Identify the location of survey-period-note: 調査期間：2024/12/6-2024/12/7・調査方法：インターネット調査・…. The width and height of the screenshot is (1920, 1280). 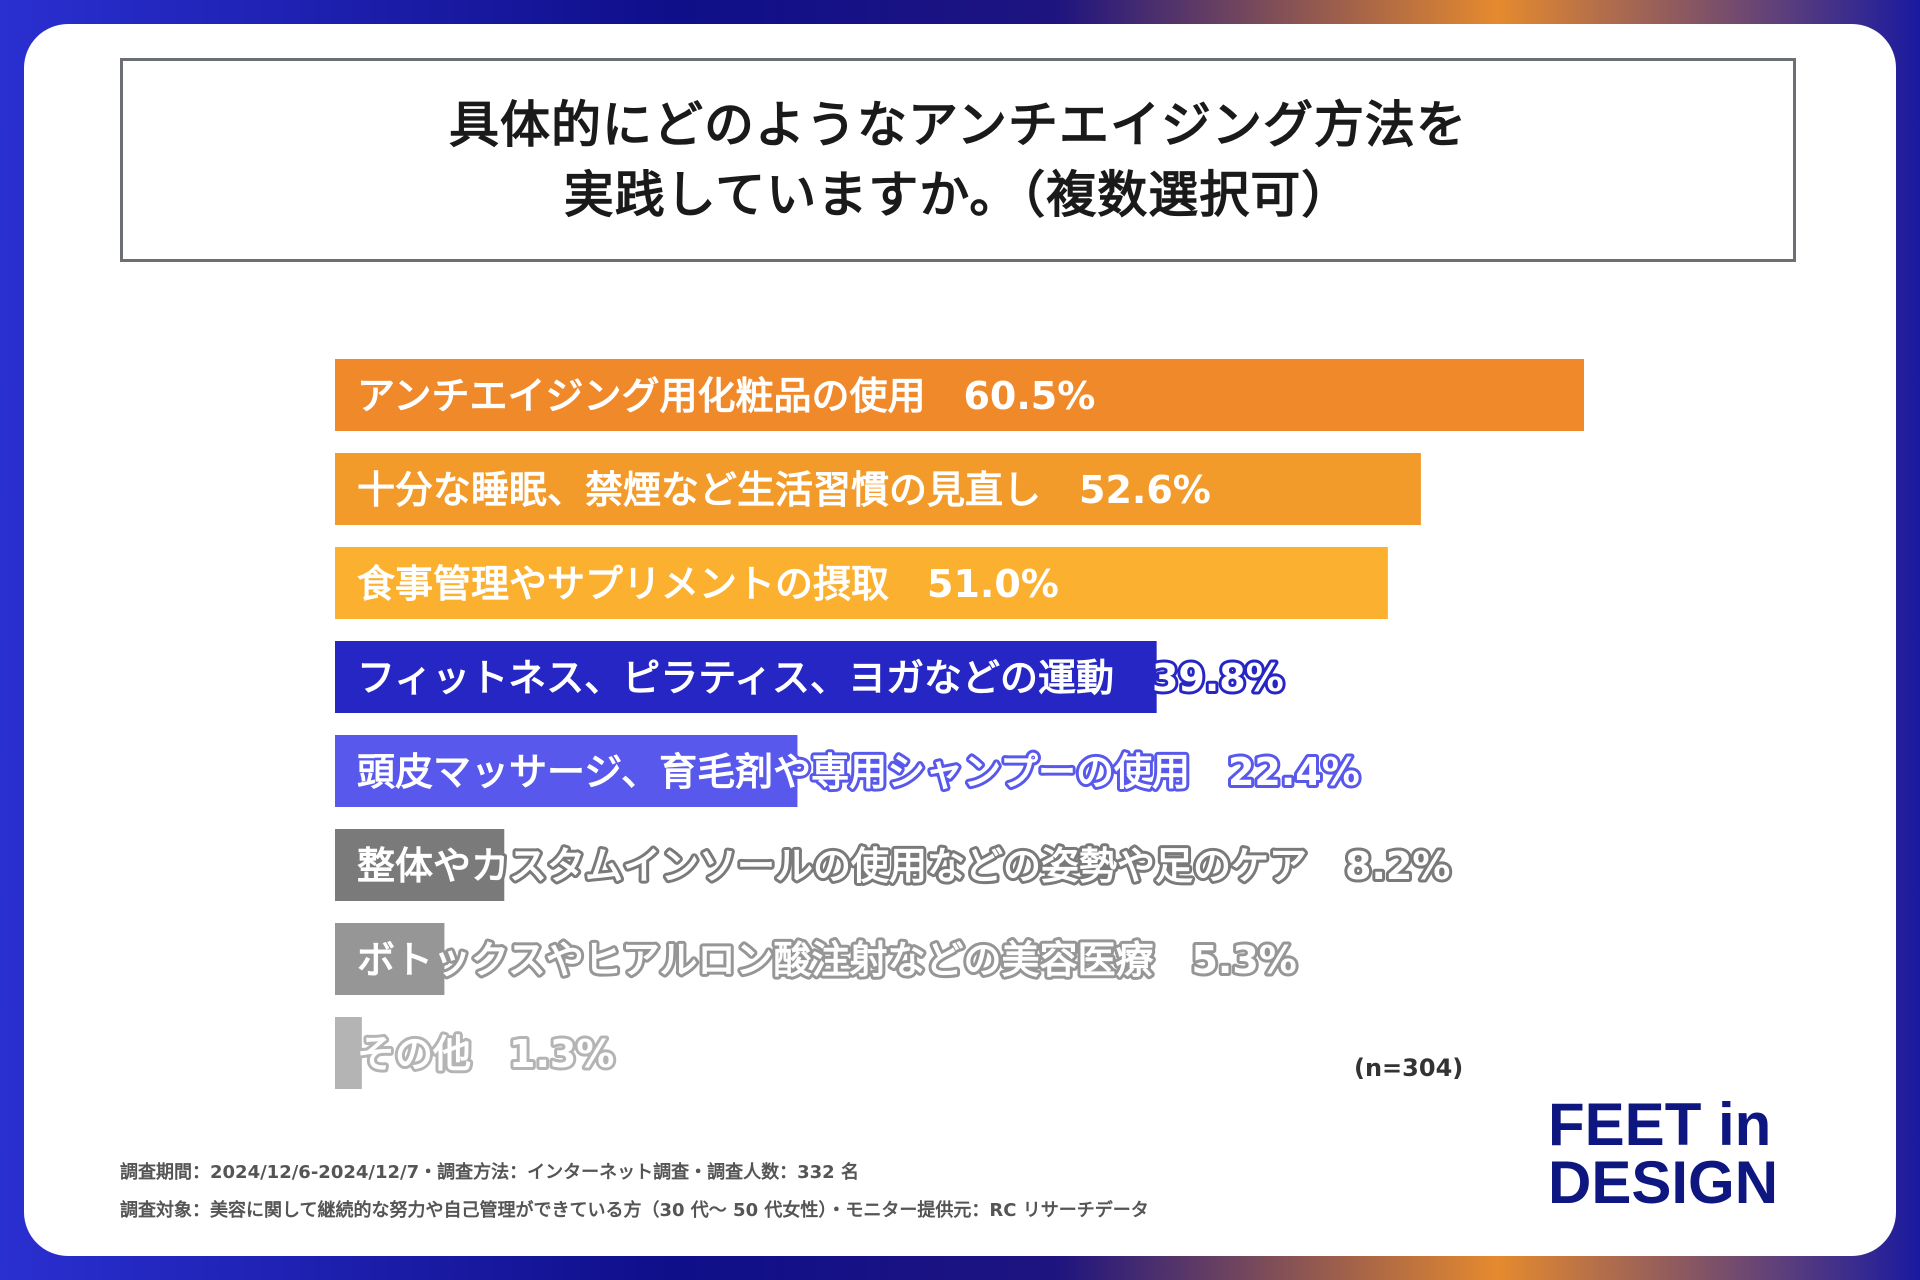
(489, 1172).